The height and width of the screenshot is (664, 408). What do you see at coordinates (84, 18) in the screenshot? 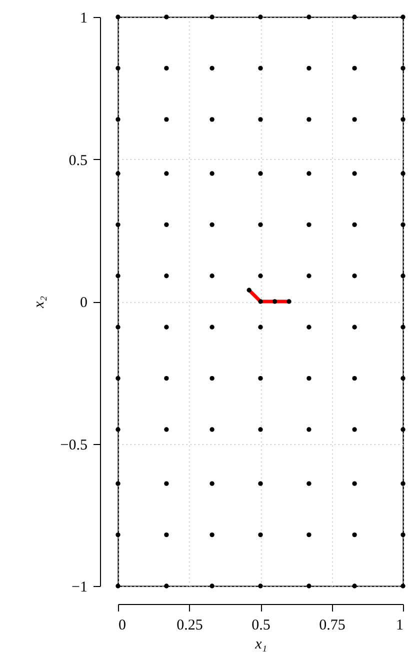
I see `y-tick-label: 1` at bounding box center [84, 18].